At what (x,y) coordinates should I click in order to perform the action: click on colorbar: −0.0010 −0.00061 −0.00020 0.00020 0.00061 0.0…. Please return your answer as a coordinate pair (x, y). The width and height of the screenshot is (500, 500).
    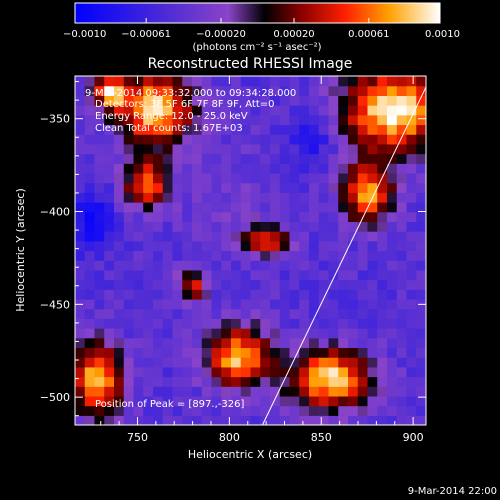
    Looking at the image, I should click on (261, 27).